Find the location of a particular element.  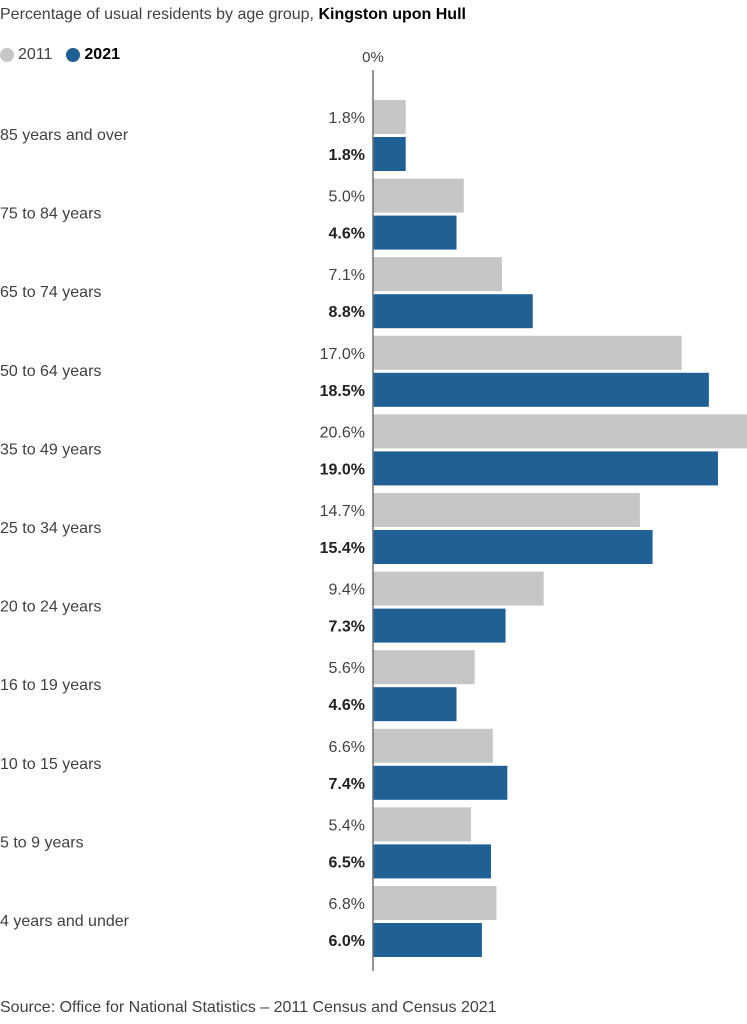

data-label-2011: 6.6% is located at coordinates (347, 747).